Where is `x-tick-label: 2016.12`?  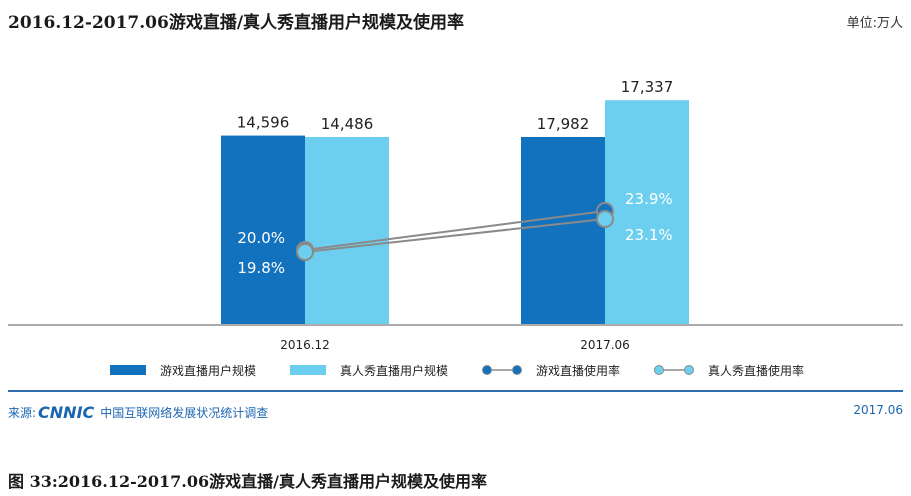 x-tick-label: 2016.12 is located at coordinates (305, 345).